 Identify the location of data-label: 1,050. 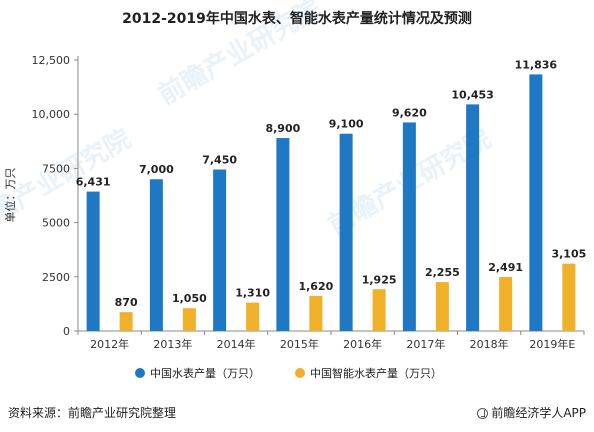
(189, 298).